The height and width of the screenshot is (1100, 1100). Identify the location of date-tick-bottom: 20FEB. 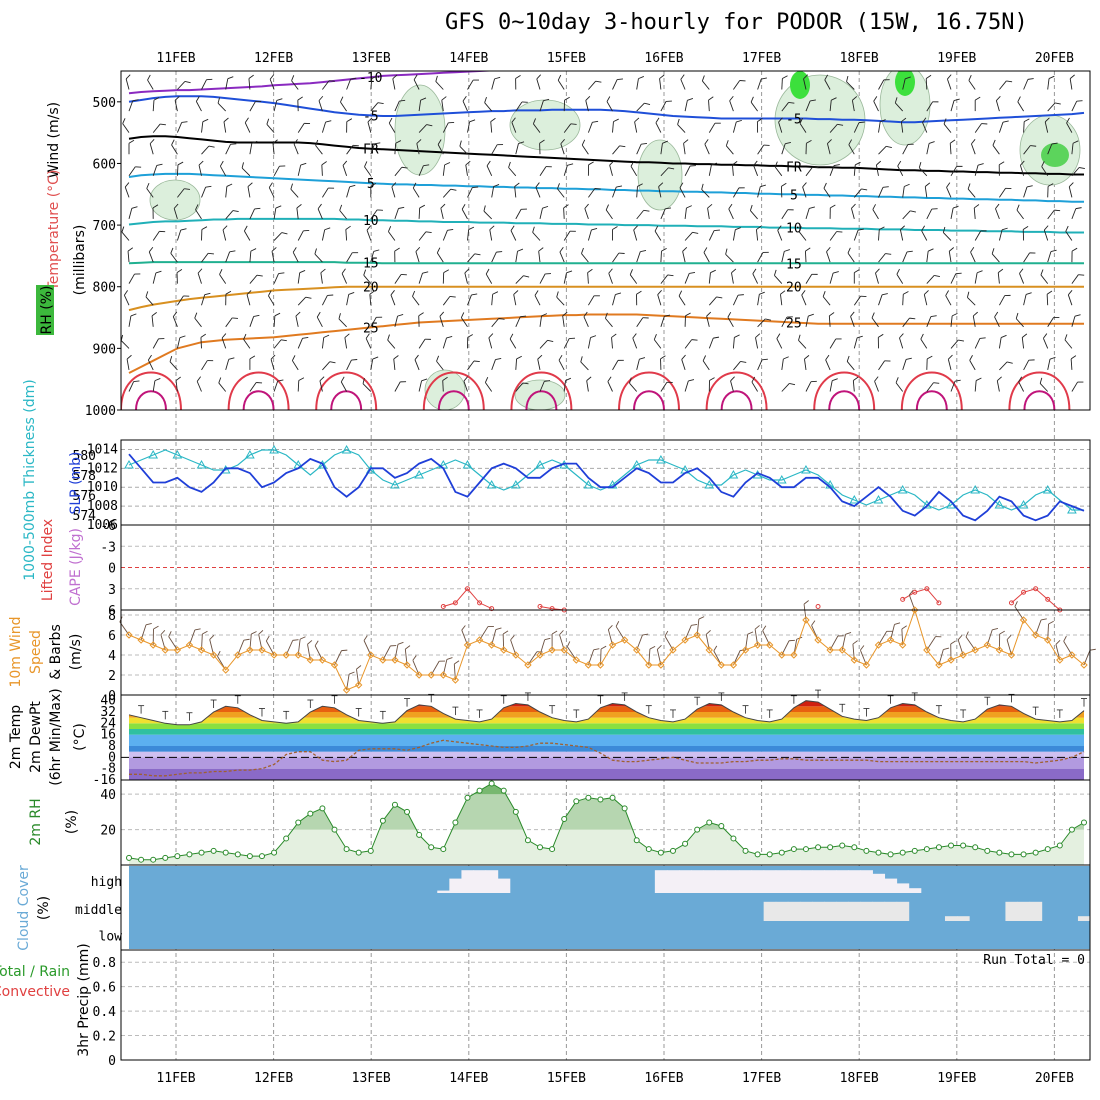
(1054, 1078).